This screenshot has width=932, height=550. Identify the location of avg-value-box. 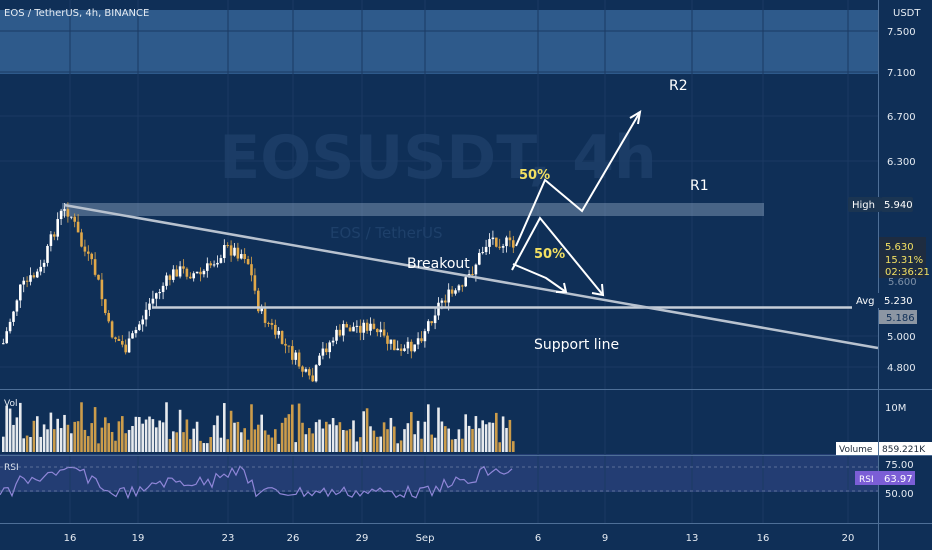
(897, 300).